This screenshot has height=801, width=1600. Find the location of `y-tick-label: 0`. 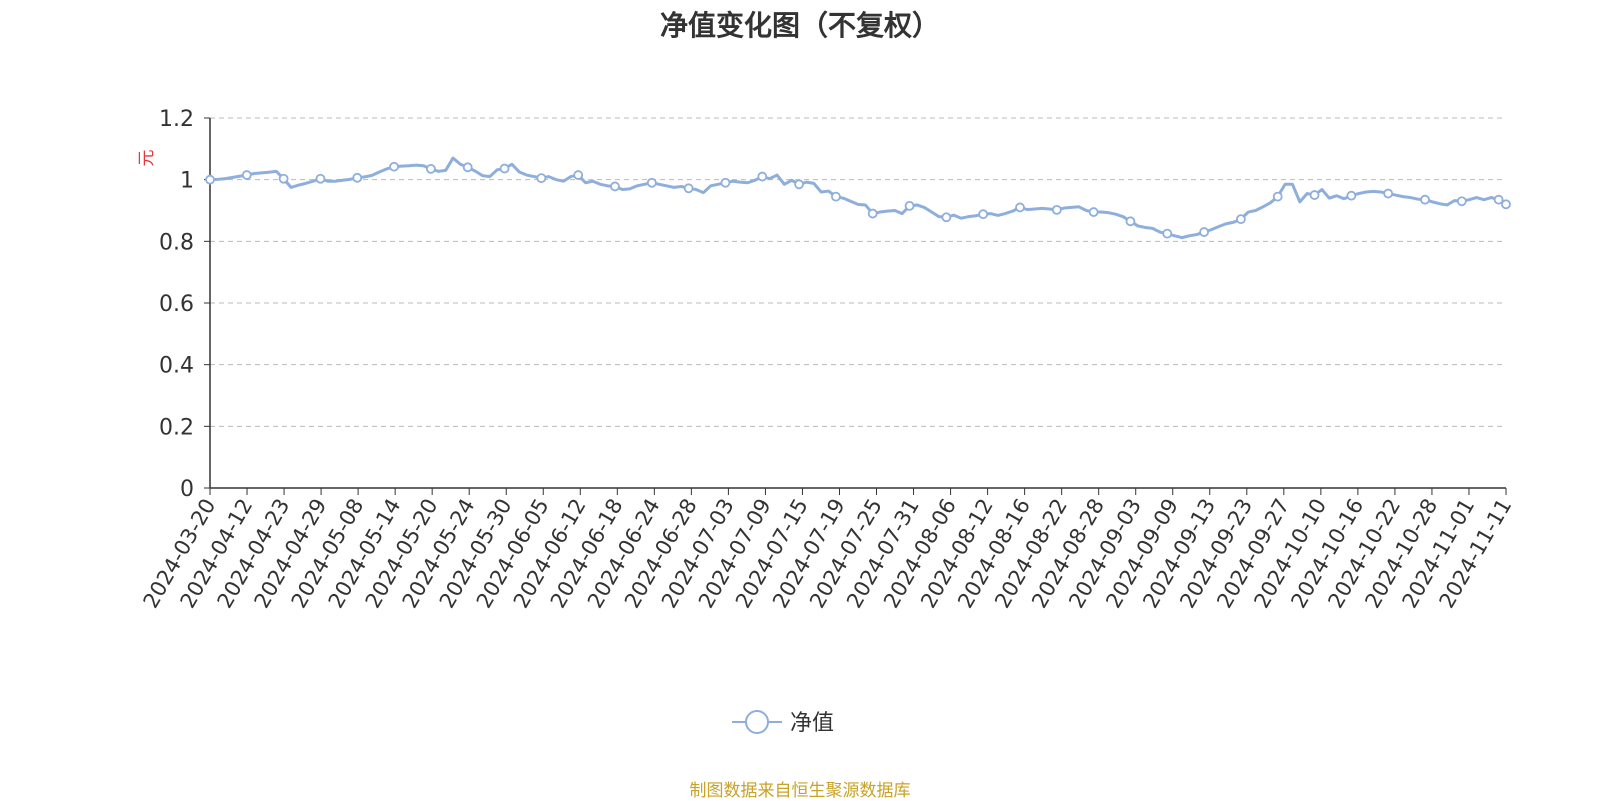

y-tick-label: 0 is located at coordinates (187, 489).